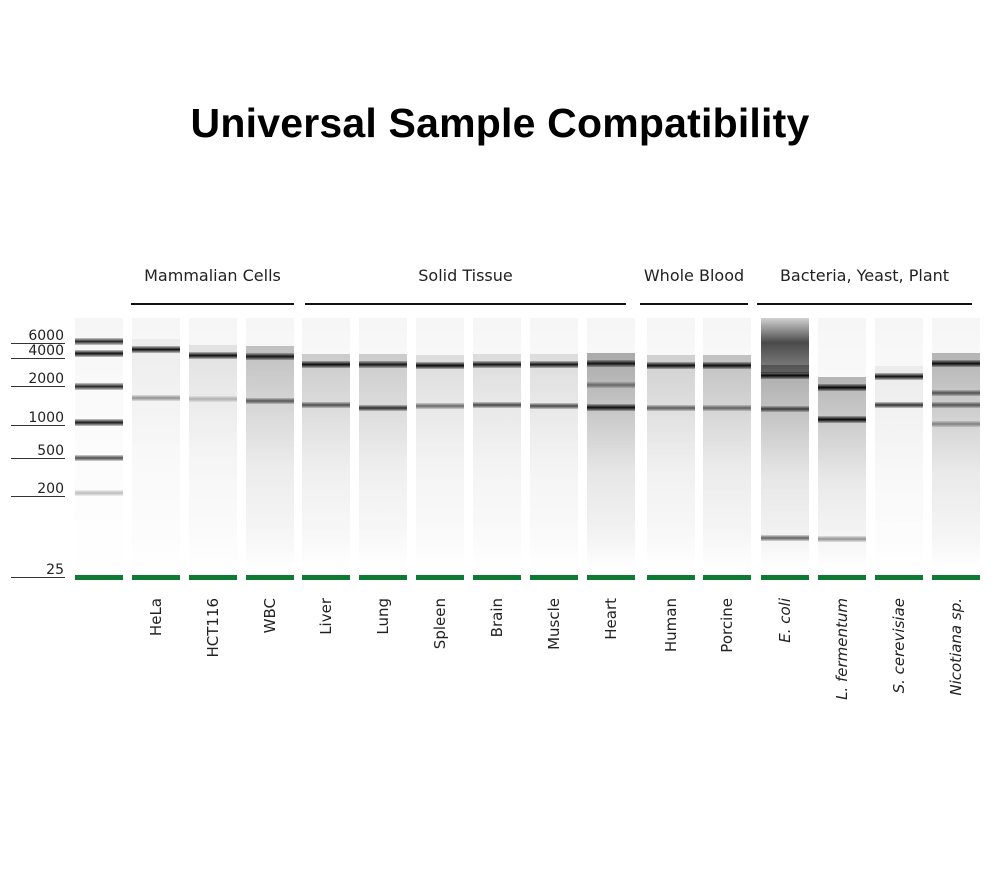 This screenshot has width=1000, height=875. I want to click on lane-label: HeLa, so click(156, 617).